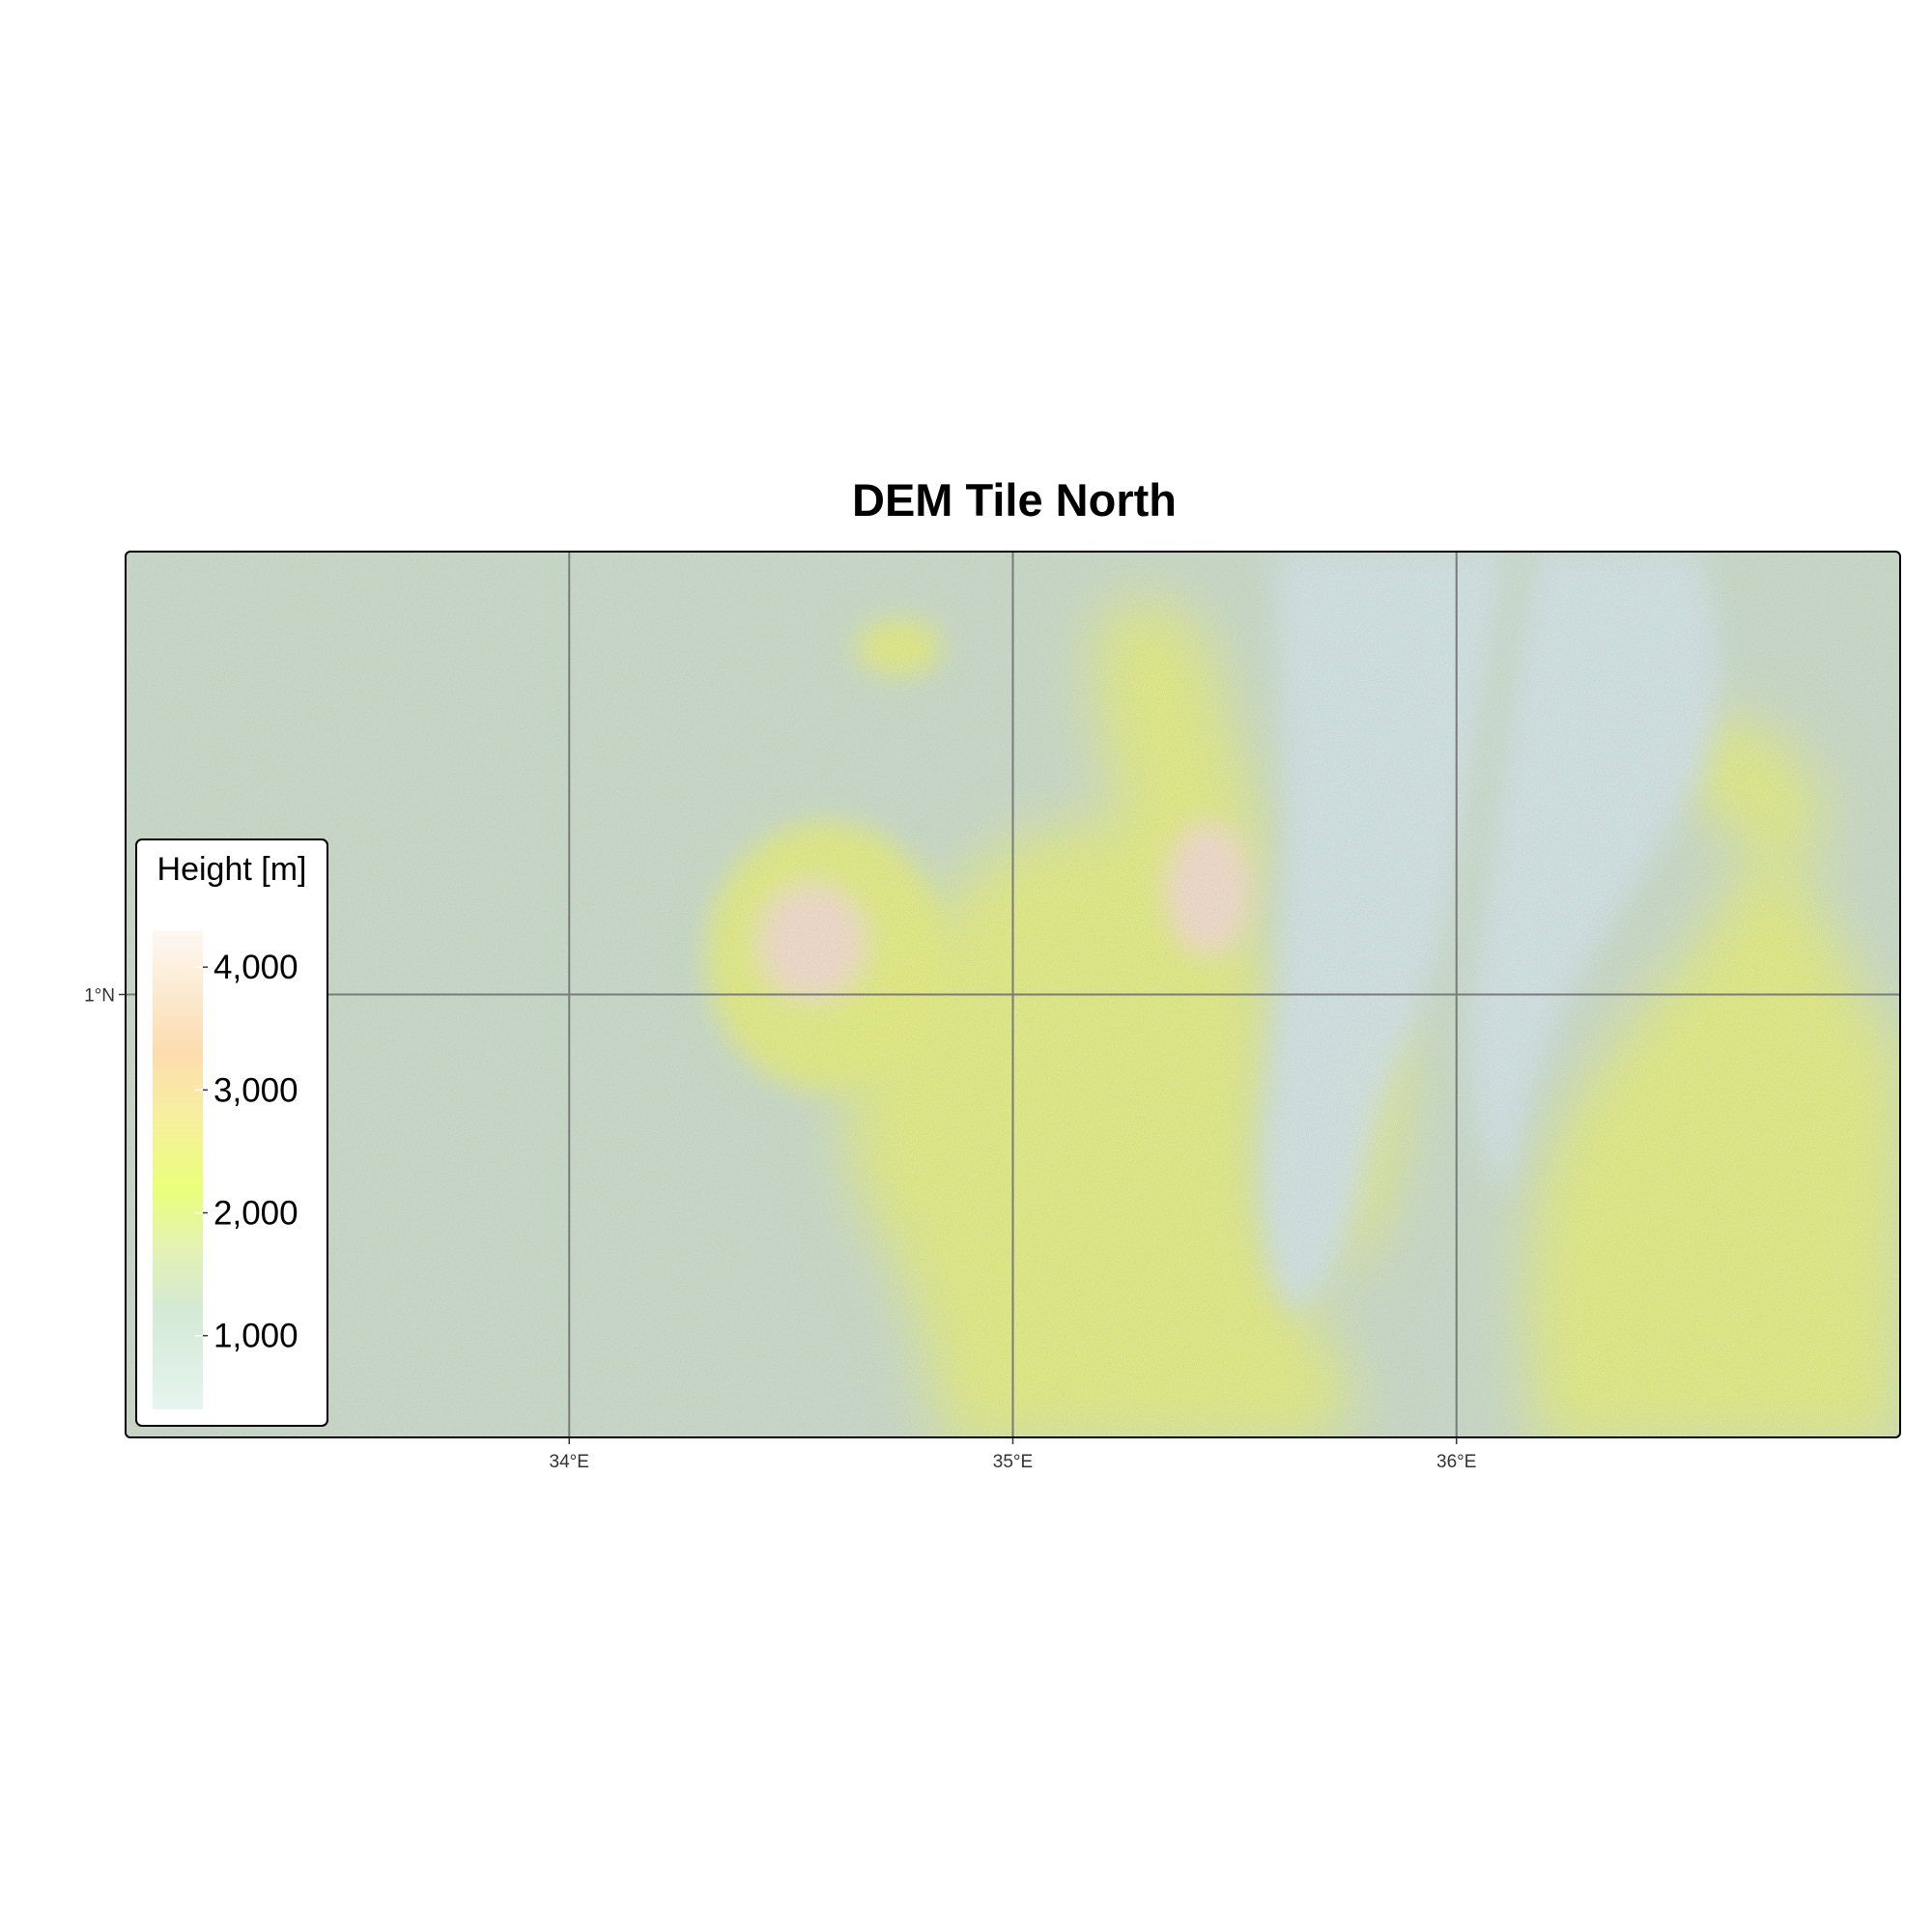 Image resolution: width=1932 pixels, height=1932 pixels. What do you see at coordinates (569, 1462) in the screenshot?
I see `x-tick-label: 34°E` at bounding box center [569, 1462].